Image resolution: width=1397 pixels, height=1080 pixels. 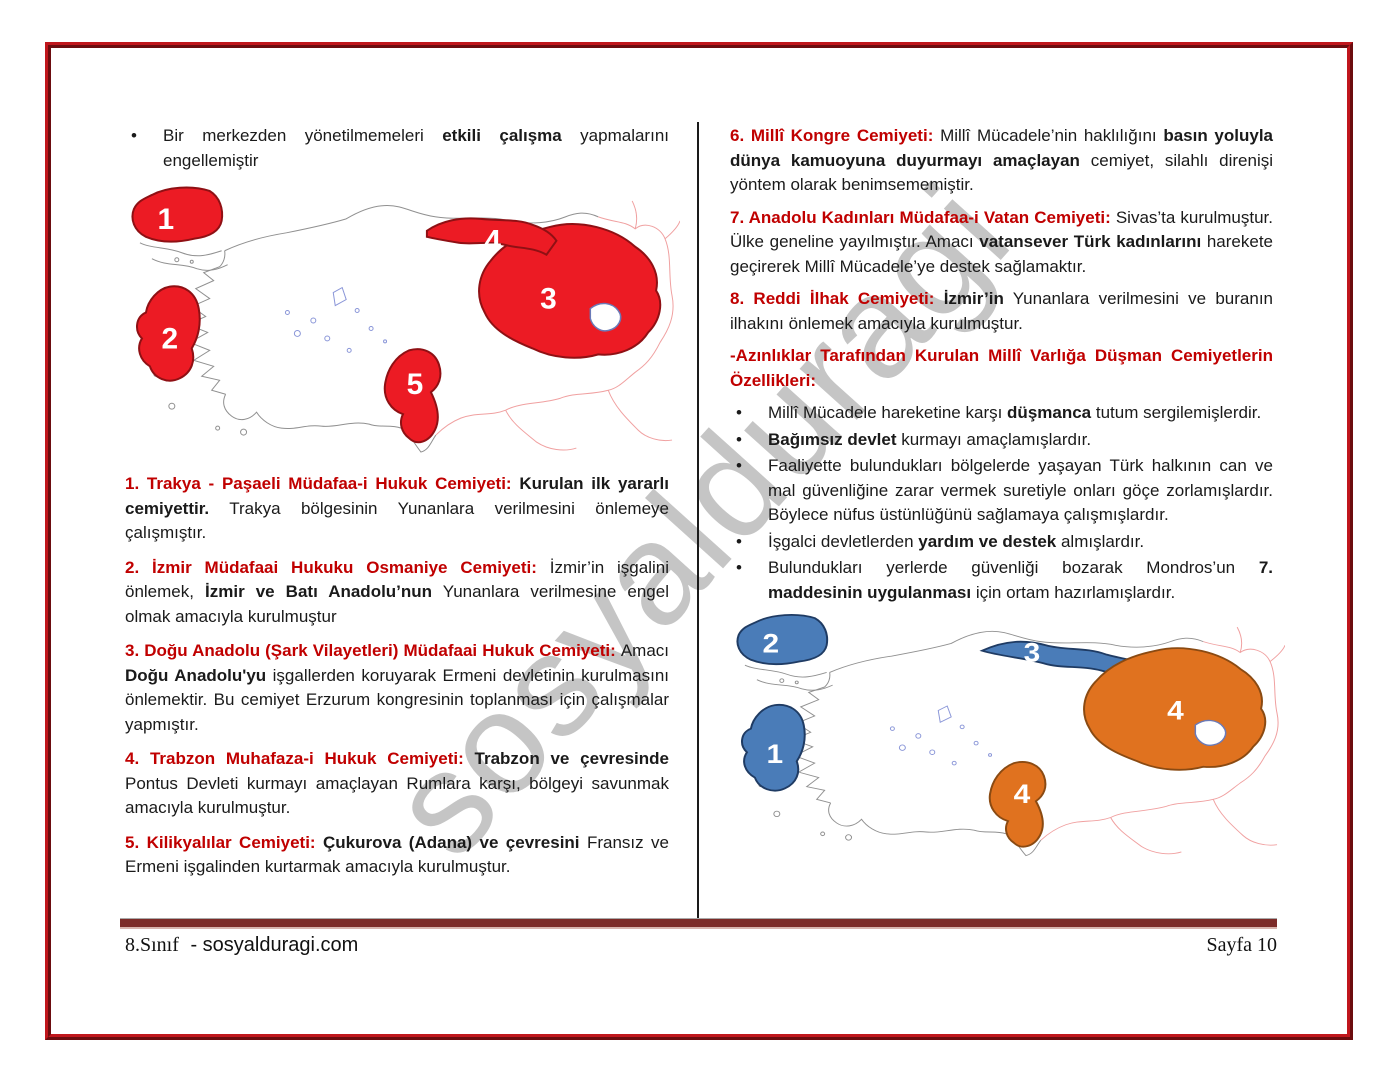 What do you see at coordinates (1022, 794) in the screenshot?
I see `map2-label-south: 4` at bounding box center [1022, 794].